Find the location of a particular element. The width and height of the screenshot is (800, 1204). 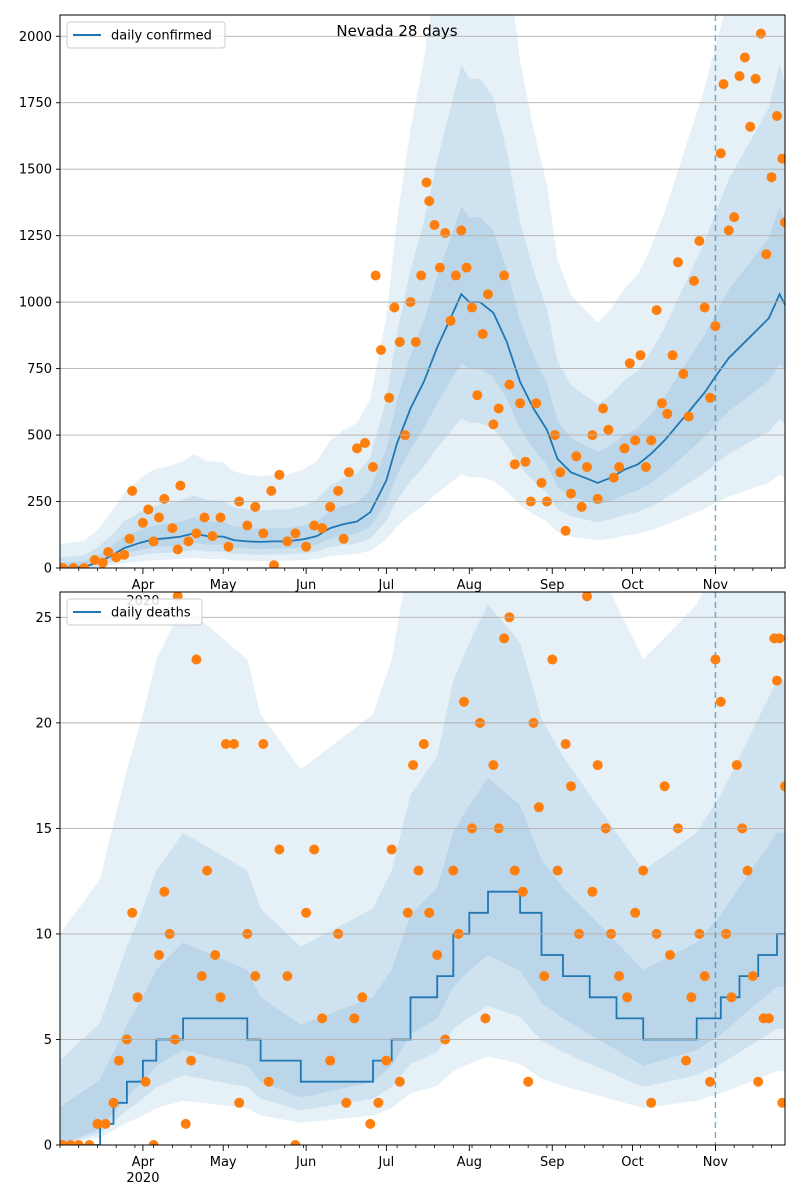

x-tick-sublabel: 2020 is located at coordinates (142, 1178).